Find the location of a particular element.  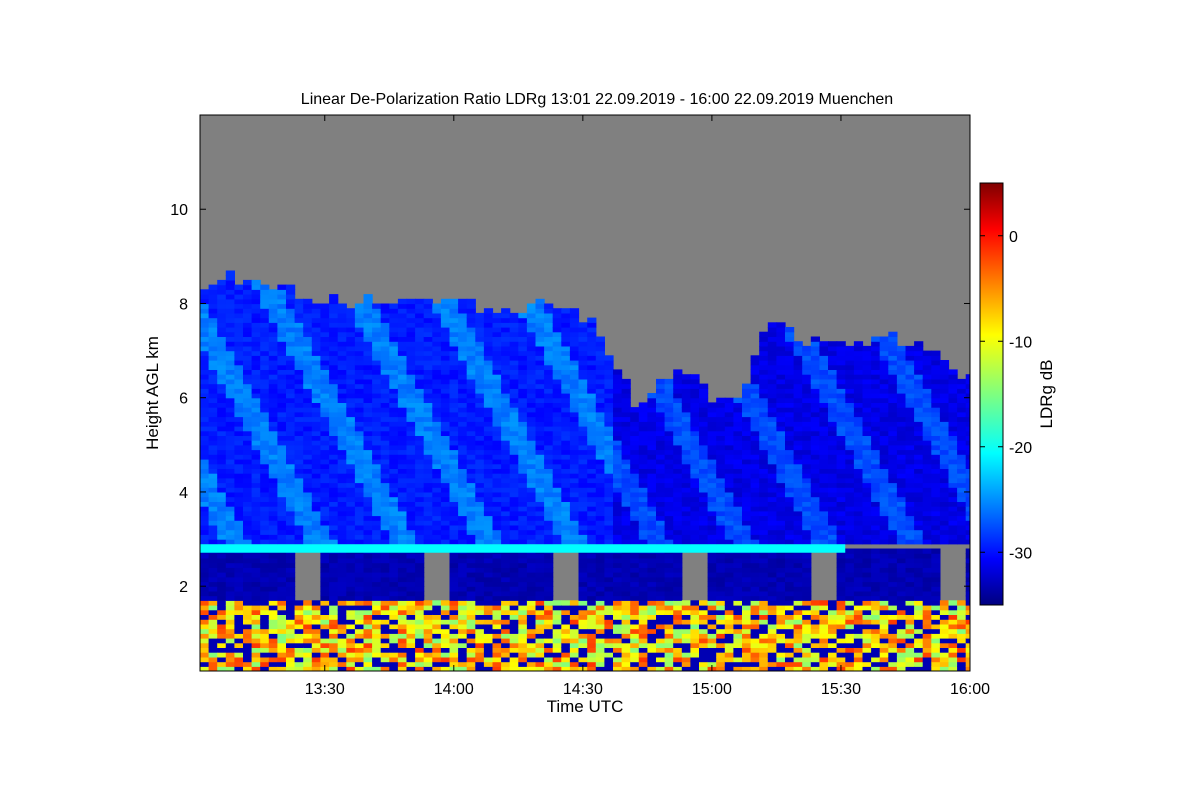

x-tick-label: 13:30 is located at coordinates (325, 689).